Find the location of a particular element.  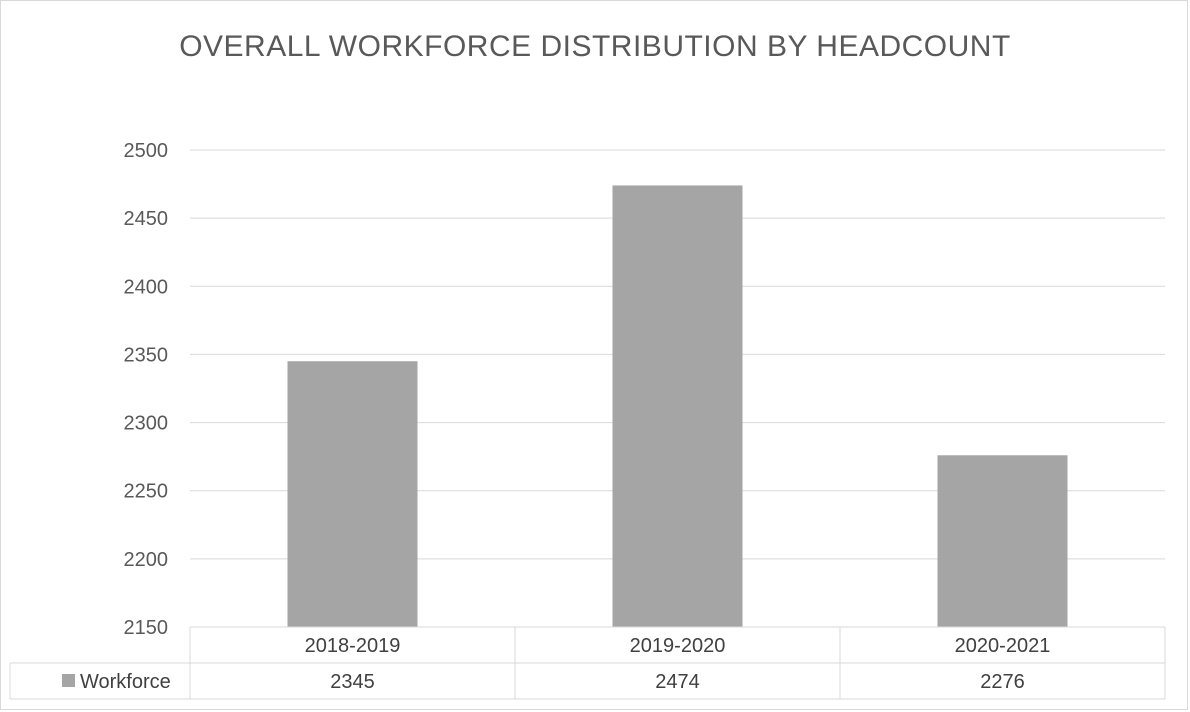

bar-2020-2021 is located at coordinates (1002, 541).